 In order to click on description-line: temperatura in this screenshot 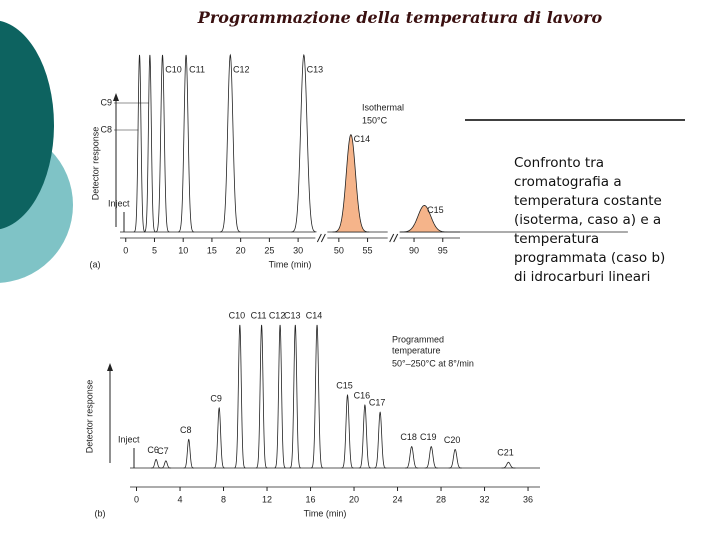, I will do `click(557, 239)`.